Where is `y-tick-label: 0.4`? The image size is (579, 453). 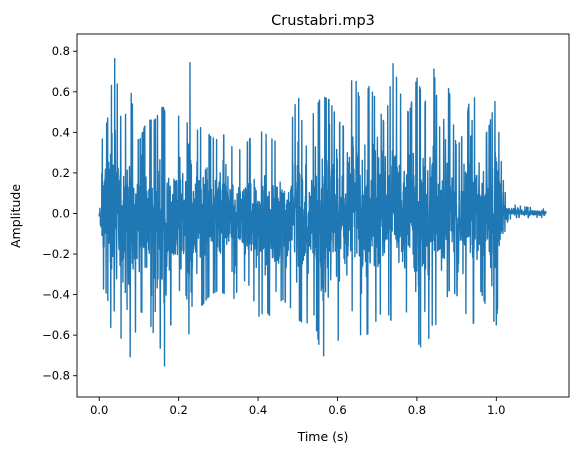 y-tick-label: 0.4 is located at coordinates (61, 132).